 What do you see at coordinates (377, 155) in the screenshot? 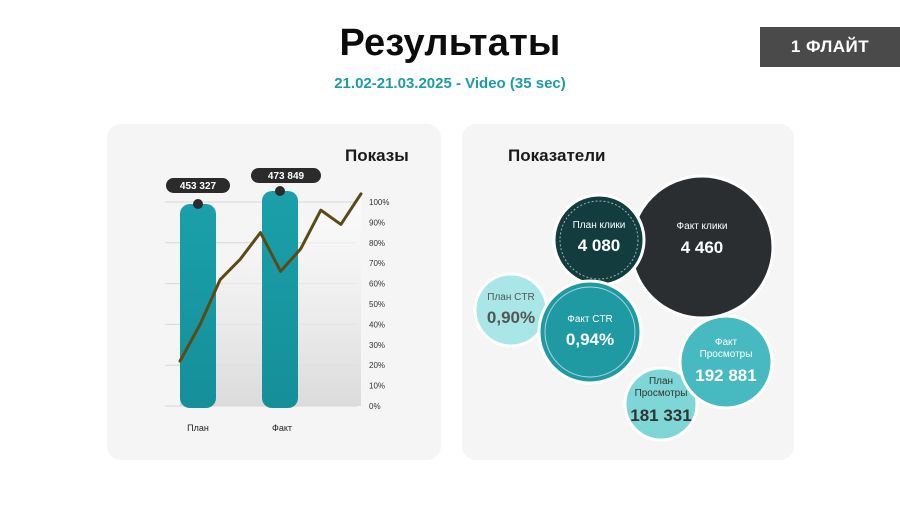
I see `impressions-title: Показы` at bounding box center [377, 155].